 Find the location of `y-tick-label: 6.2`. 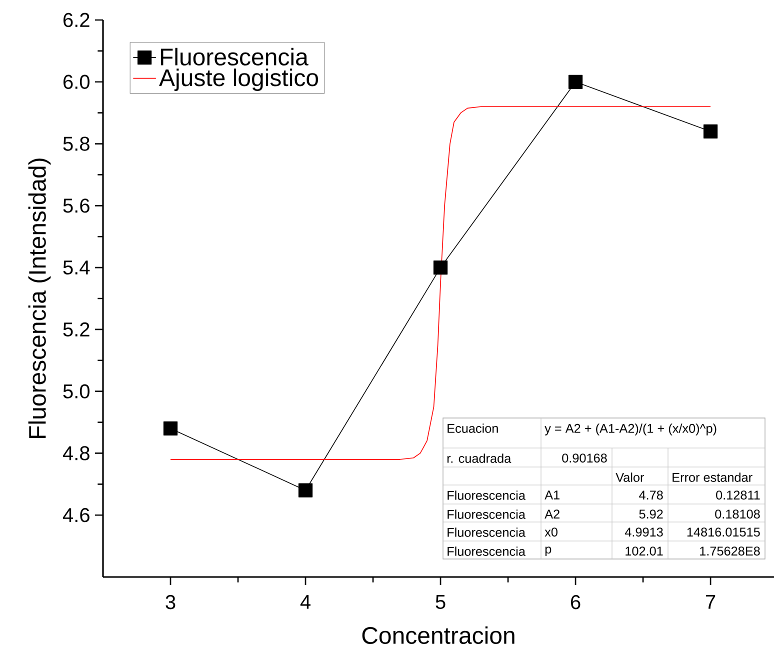

y-tick-label: 6.2 is located at coordinates (77, 20).